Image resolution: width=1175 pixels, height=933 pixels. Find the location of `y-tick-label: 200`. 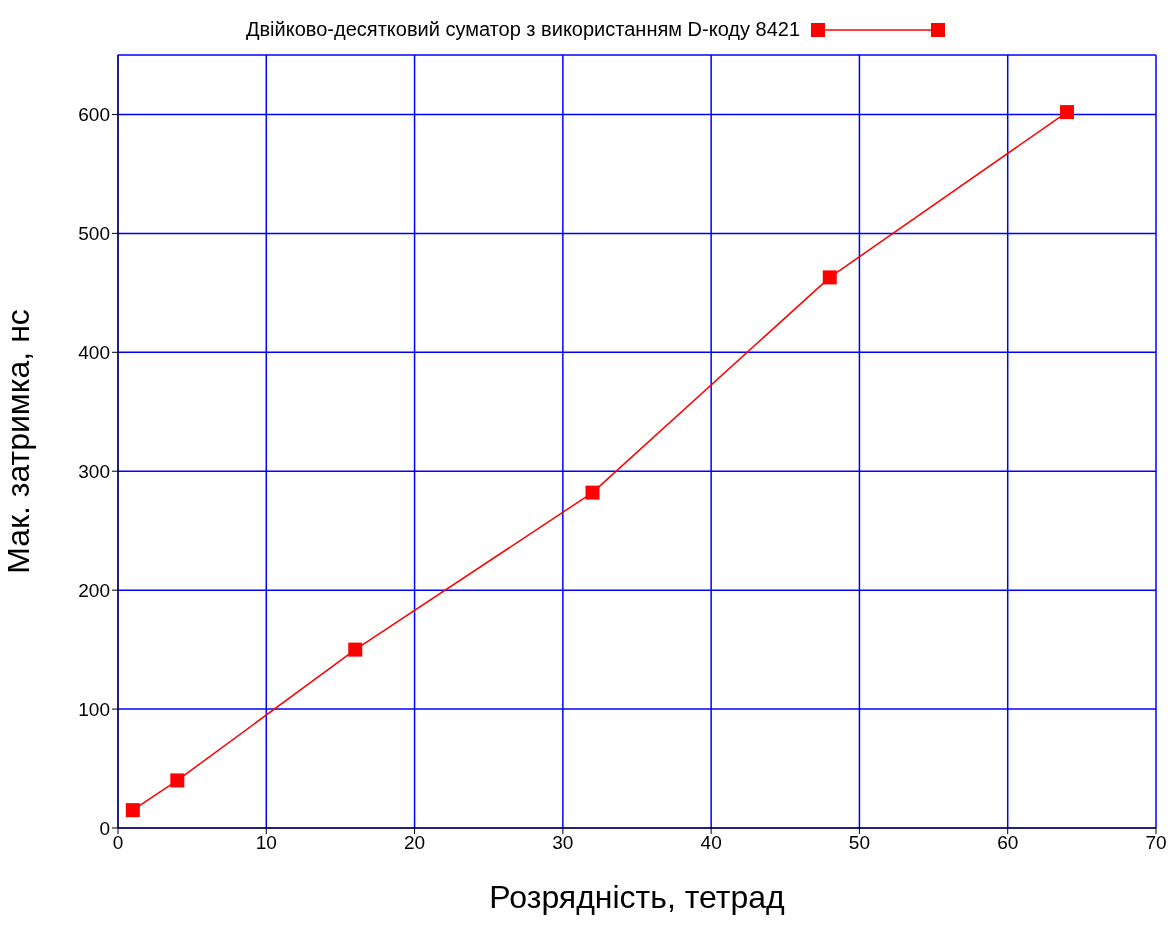

y-tick-label: 200 is located at coordinates (94, 590).